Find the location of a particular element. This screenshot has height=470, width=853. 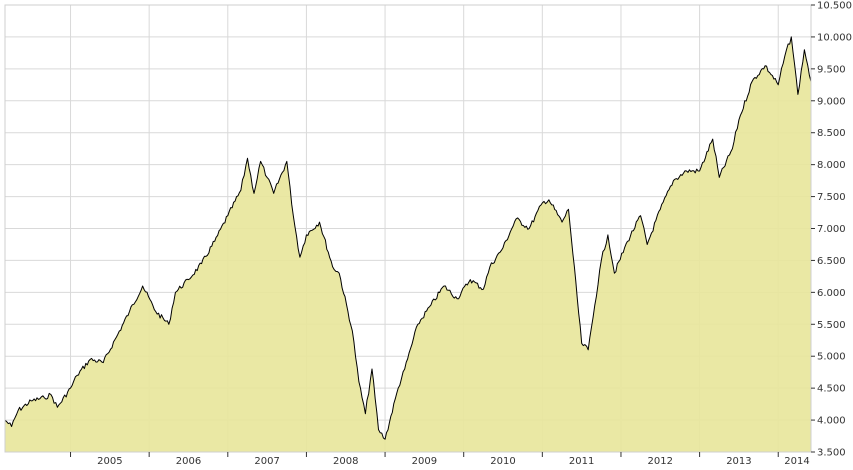

x-axis-ticks: 2005 2006 2007 2008 2009 2010 2011 2012 2013 2014 is located at coordinates (440, 459).